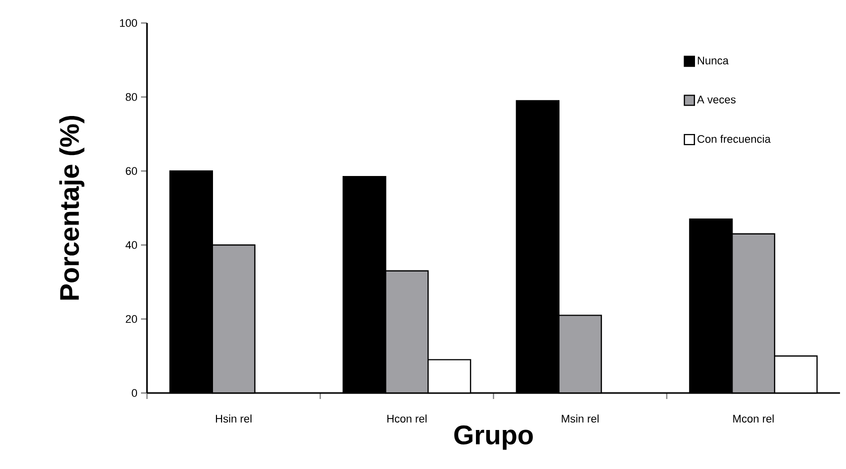 Image resolution: width=846 pixels, height=469 pixels. What do you see at coordinates (129, 23) in the screenshot?
I see `y-tick-label: 100` at bounding box center [129, 23].